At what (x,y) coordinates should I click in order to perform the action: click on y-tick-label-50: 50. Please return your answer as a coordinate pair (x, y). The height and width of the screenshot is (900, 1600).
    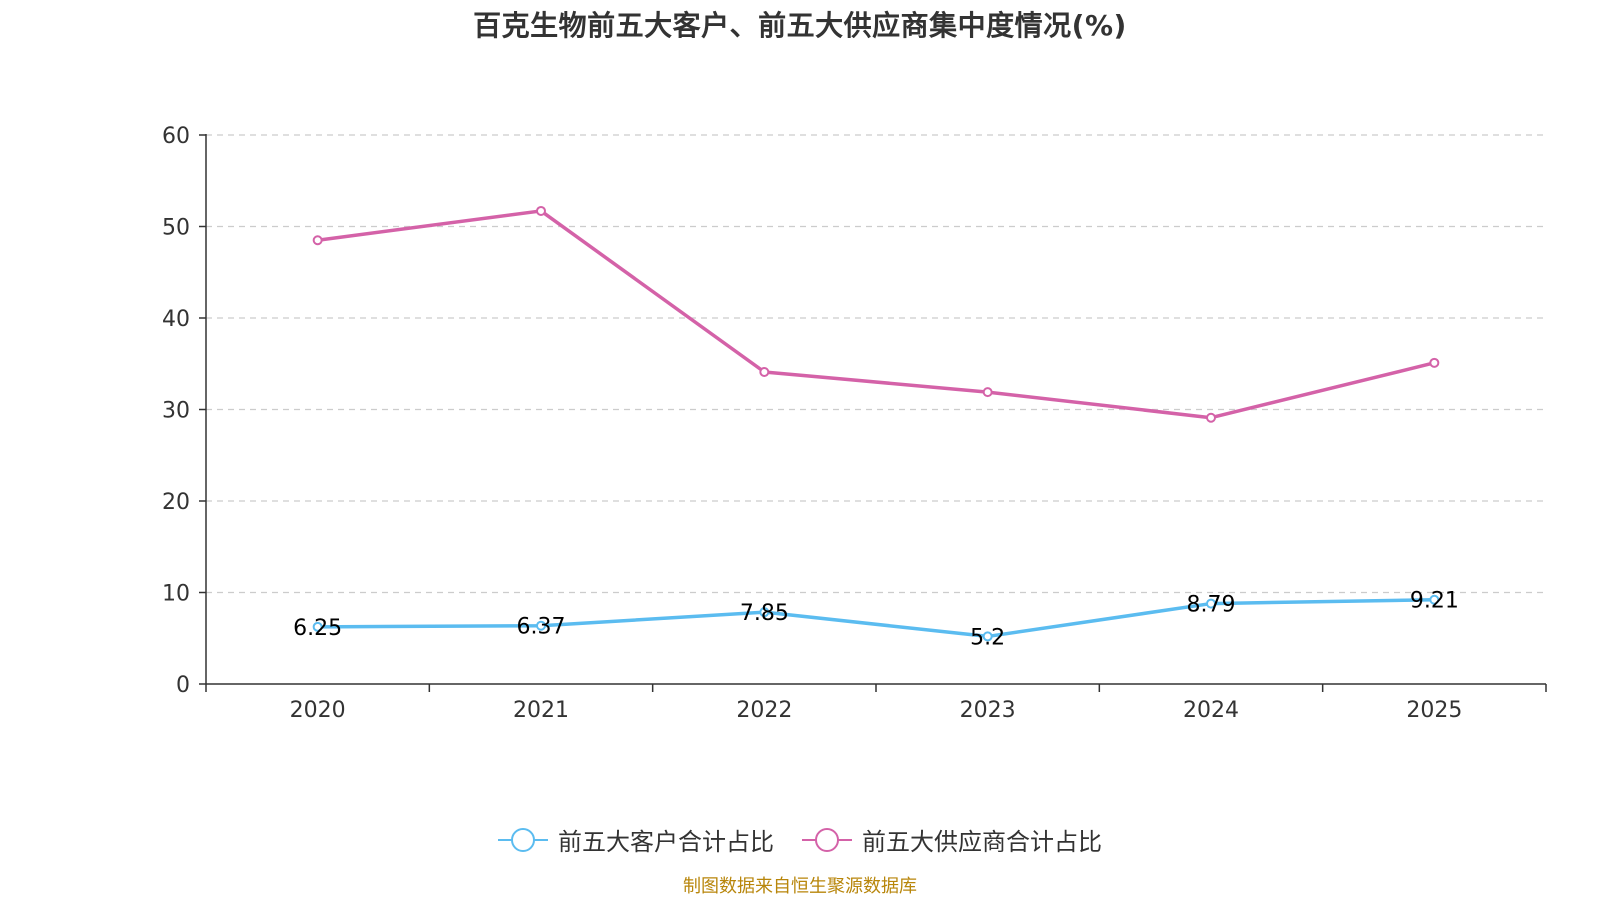
    Looking at the image, I should click on (176, 228).